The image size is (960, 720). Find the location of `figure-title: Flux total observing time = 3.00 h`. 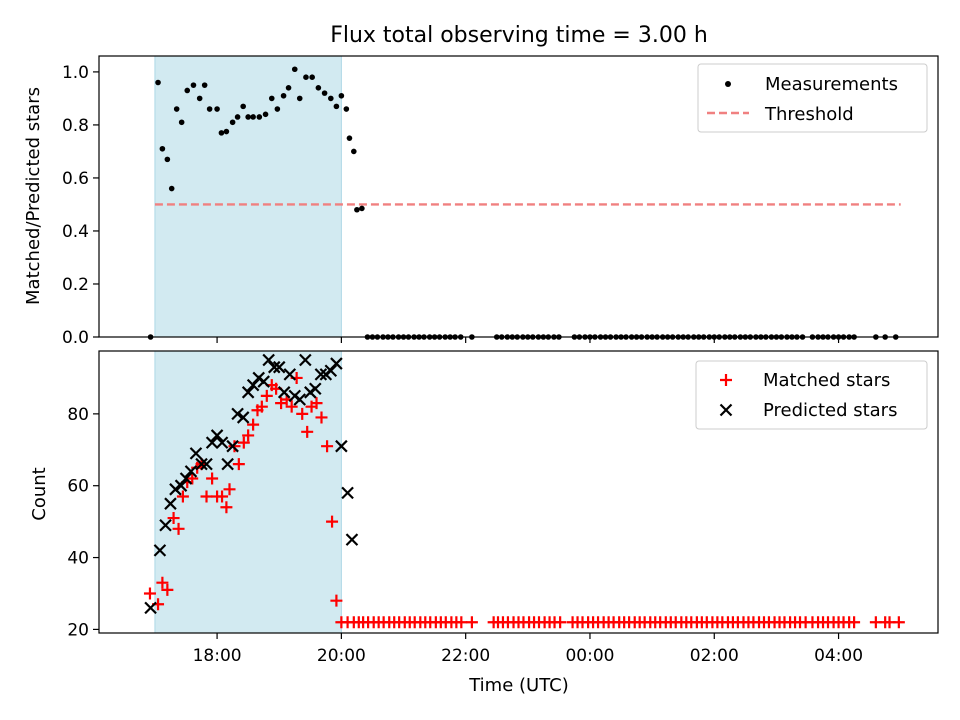

figure-title: Flux total observing time = 3.00 h is located at coordinates (519, 35).